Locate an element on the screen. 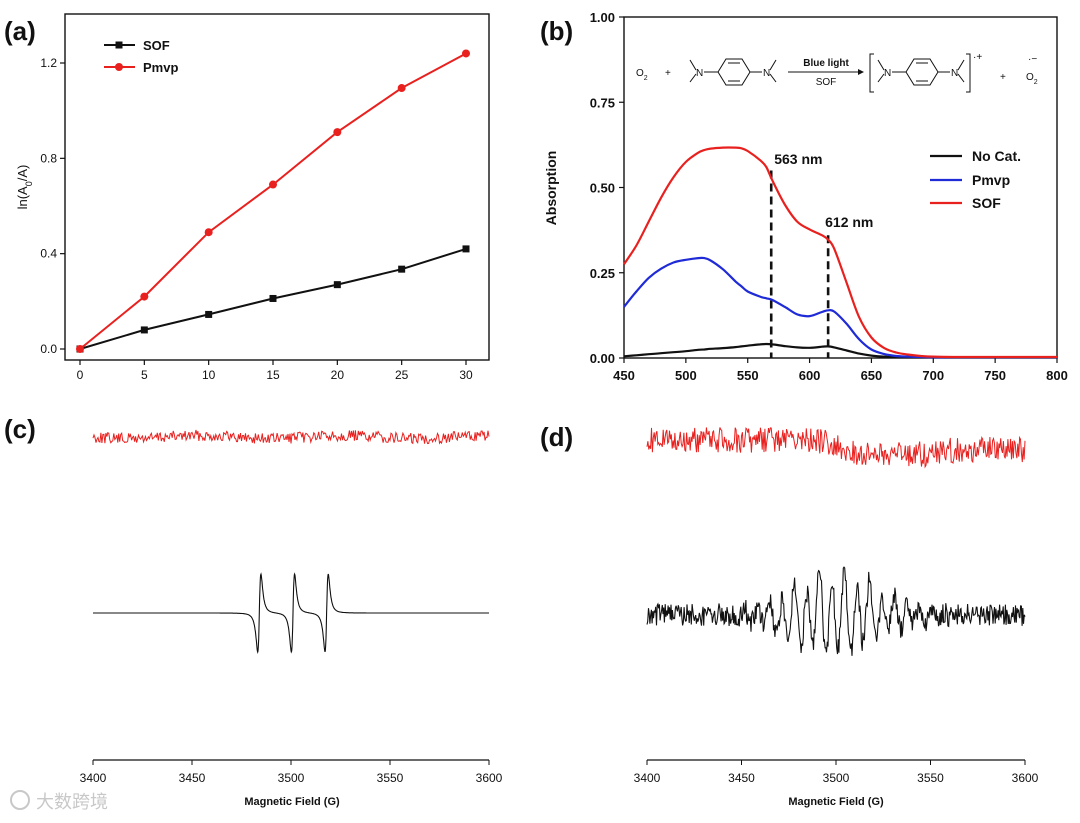  peak-marker-label: 563 nm is located at coordinates (798, 159).